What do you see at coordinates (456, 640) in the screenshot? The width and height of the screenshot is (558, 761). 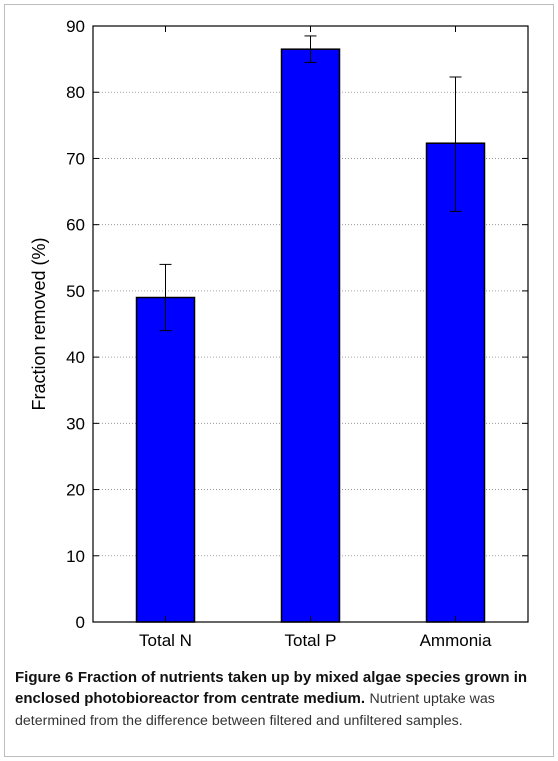 I see `x-tick-label: Ammonia` at bounding box center [456, 640].